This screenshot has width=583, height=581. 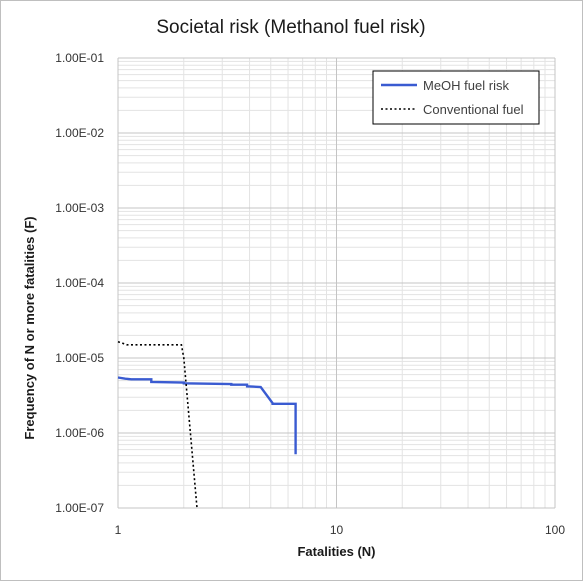 I want to click on series-line-meoh-fuel-risk, so click(x=207, y=415).